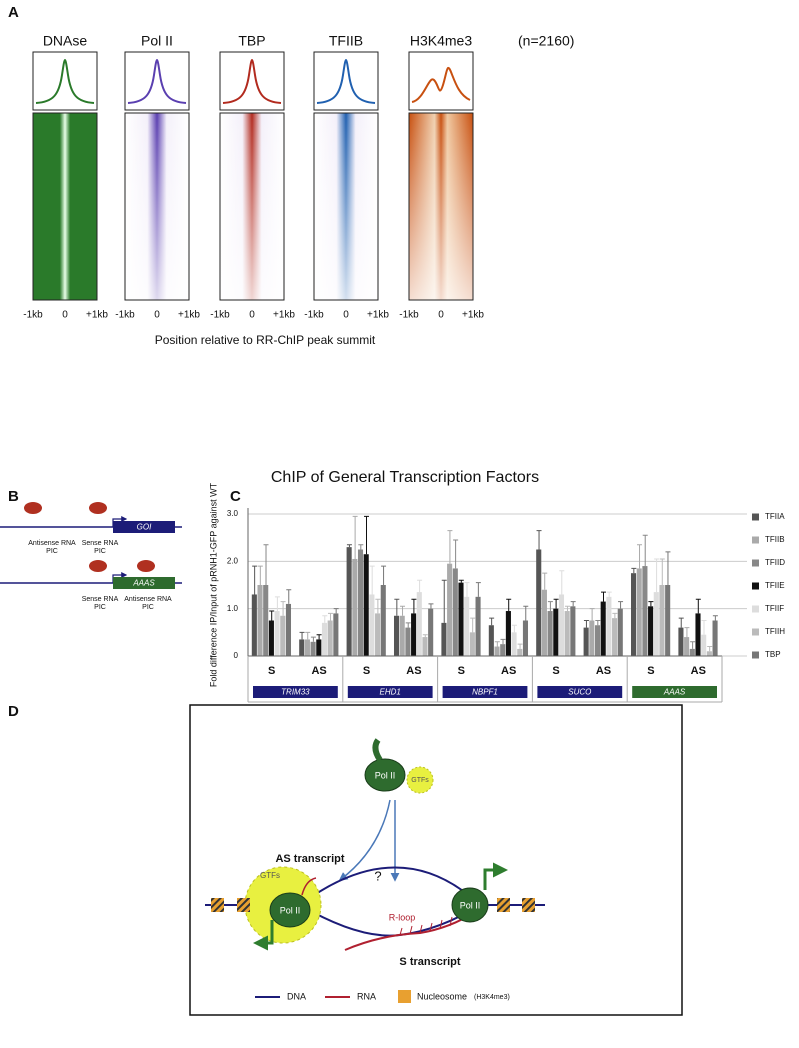 This screenshot has width=799, height=1048. I want to click on group-label: EHD1, so click(390, 692).